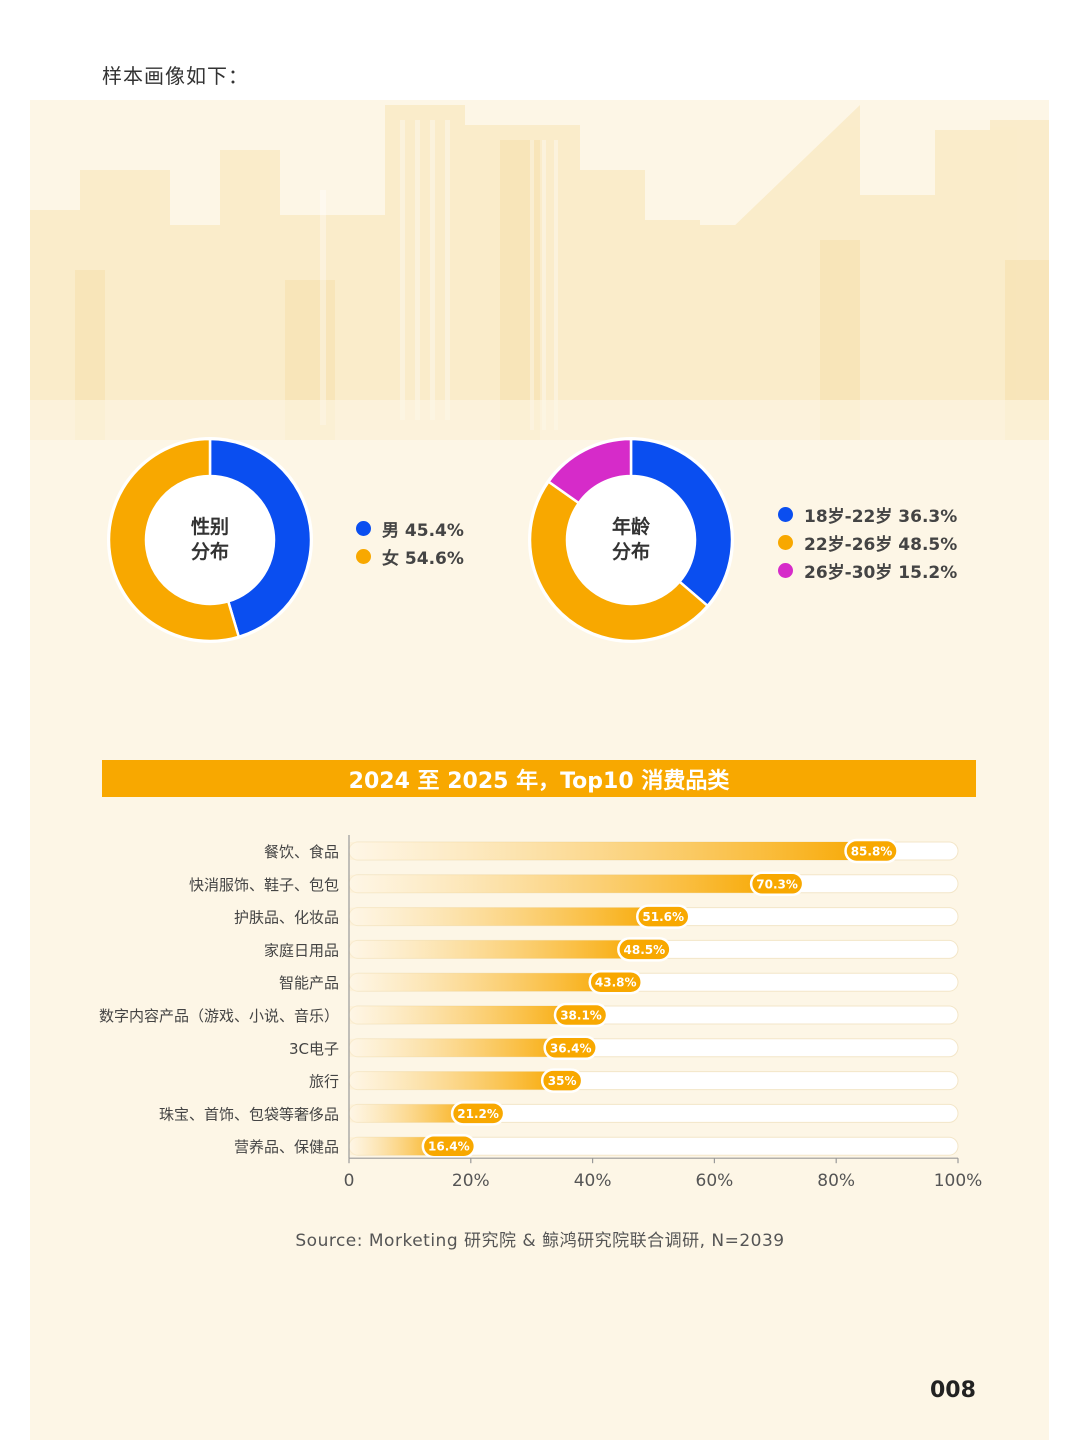  What do you see at coordinates (286, 918) in the screenshot?
I see `category-label: 护肤品、化妆品` at bounding box center [286, 918].